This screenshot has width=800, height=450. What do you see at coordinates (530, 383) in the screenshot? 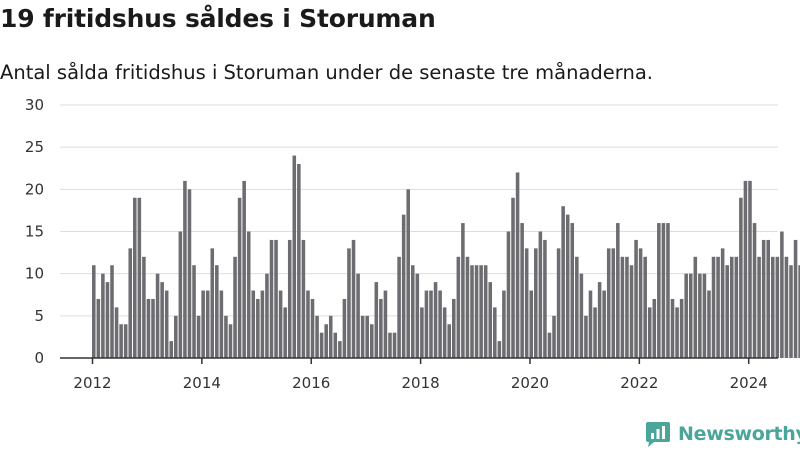
I see `x-tick-label: 2020` at bounding box center [530, 383].